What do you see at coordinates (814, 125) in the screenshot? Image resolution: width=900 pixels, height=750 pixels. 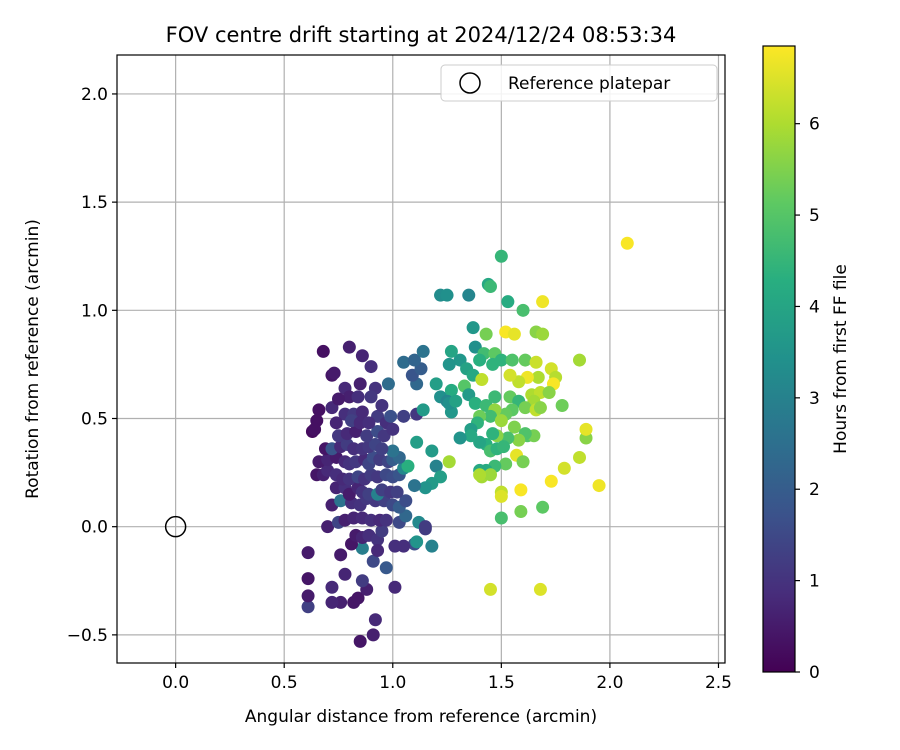 I see `colorbar-tick-label: 6` at bounding box center [814, 125].